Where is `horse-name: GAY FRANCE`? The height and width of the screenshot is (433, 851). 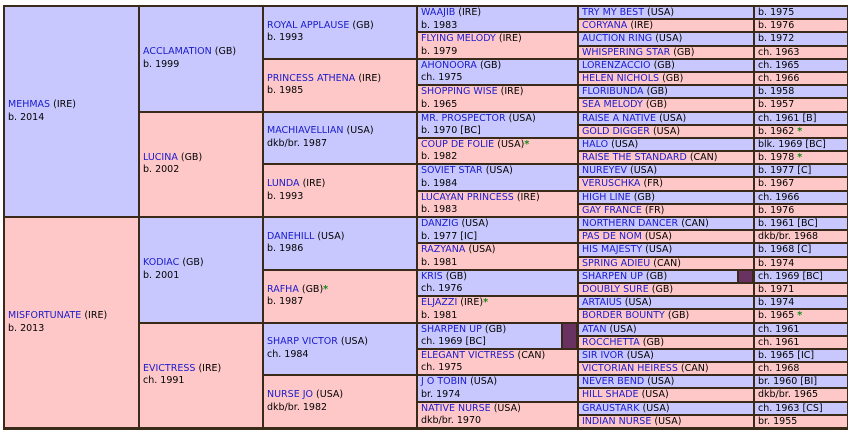
horse-name: GAY FRANCE is located at coordinates (612, 210).